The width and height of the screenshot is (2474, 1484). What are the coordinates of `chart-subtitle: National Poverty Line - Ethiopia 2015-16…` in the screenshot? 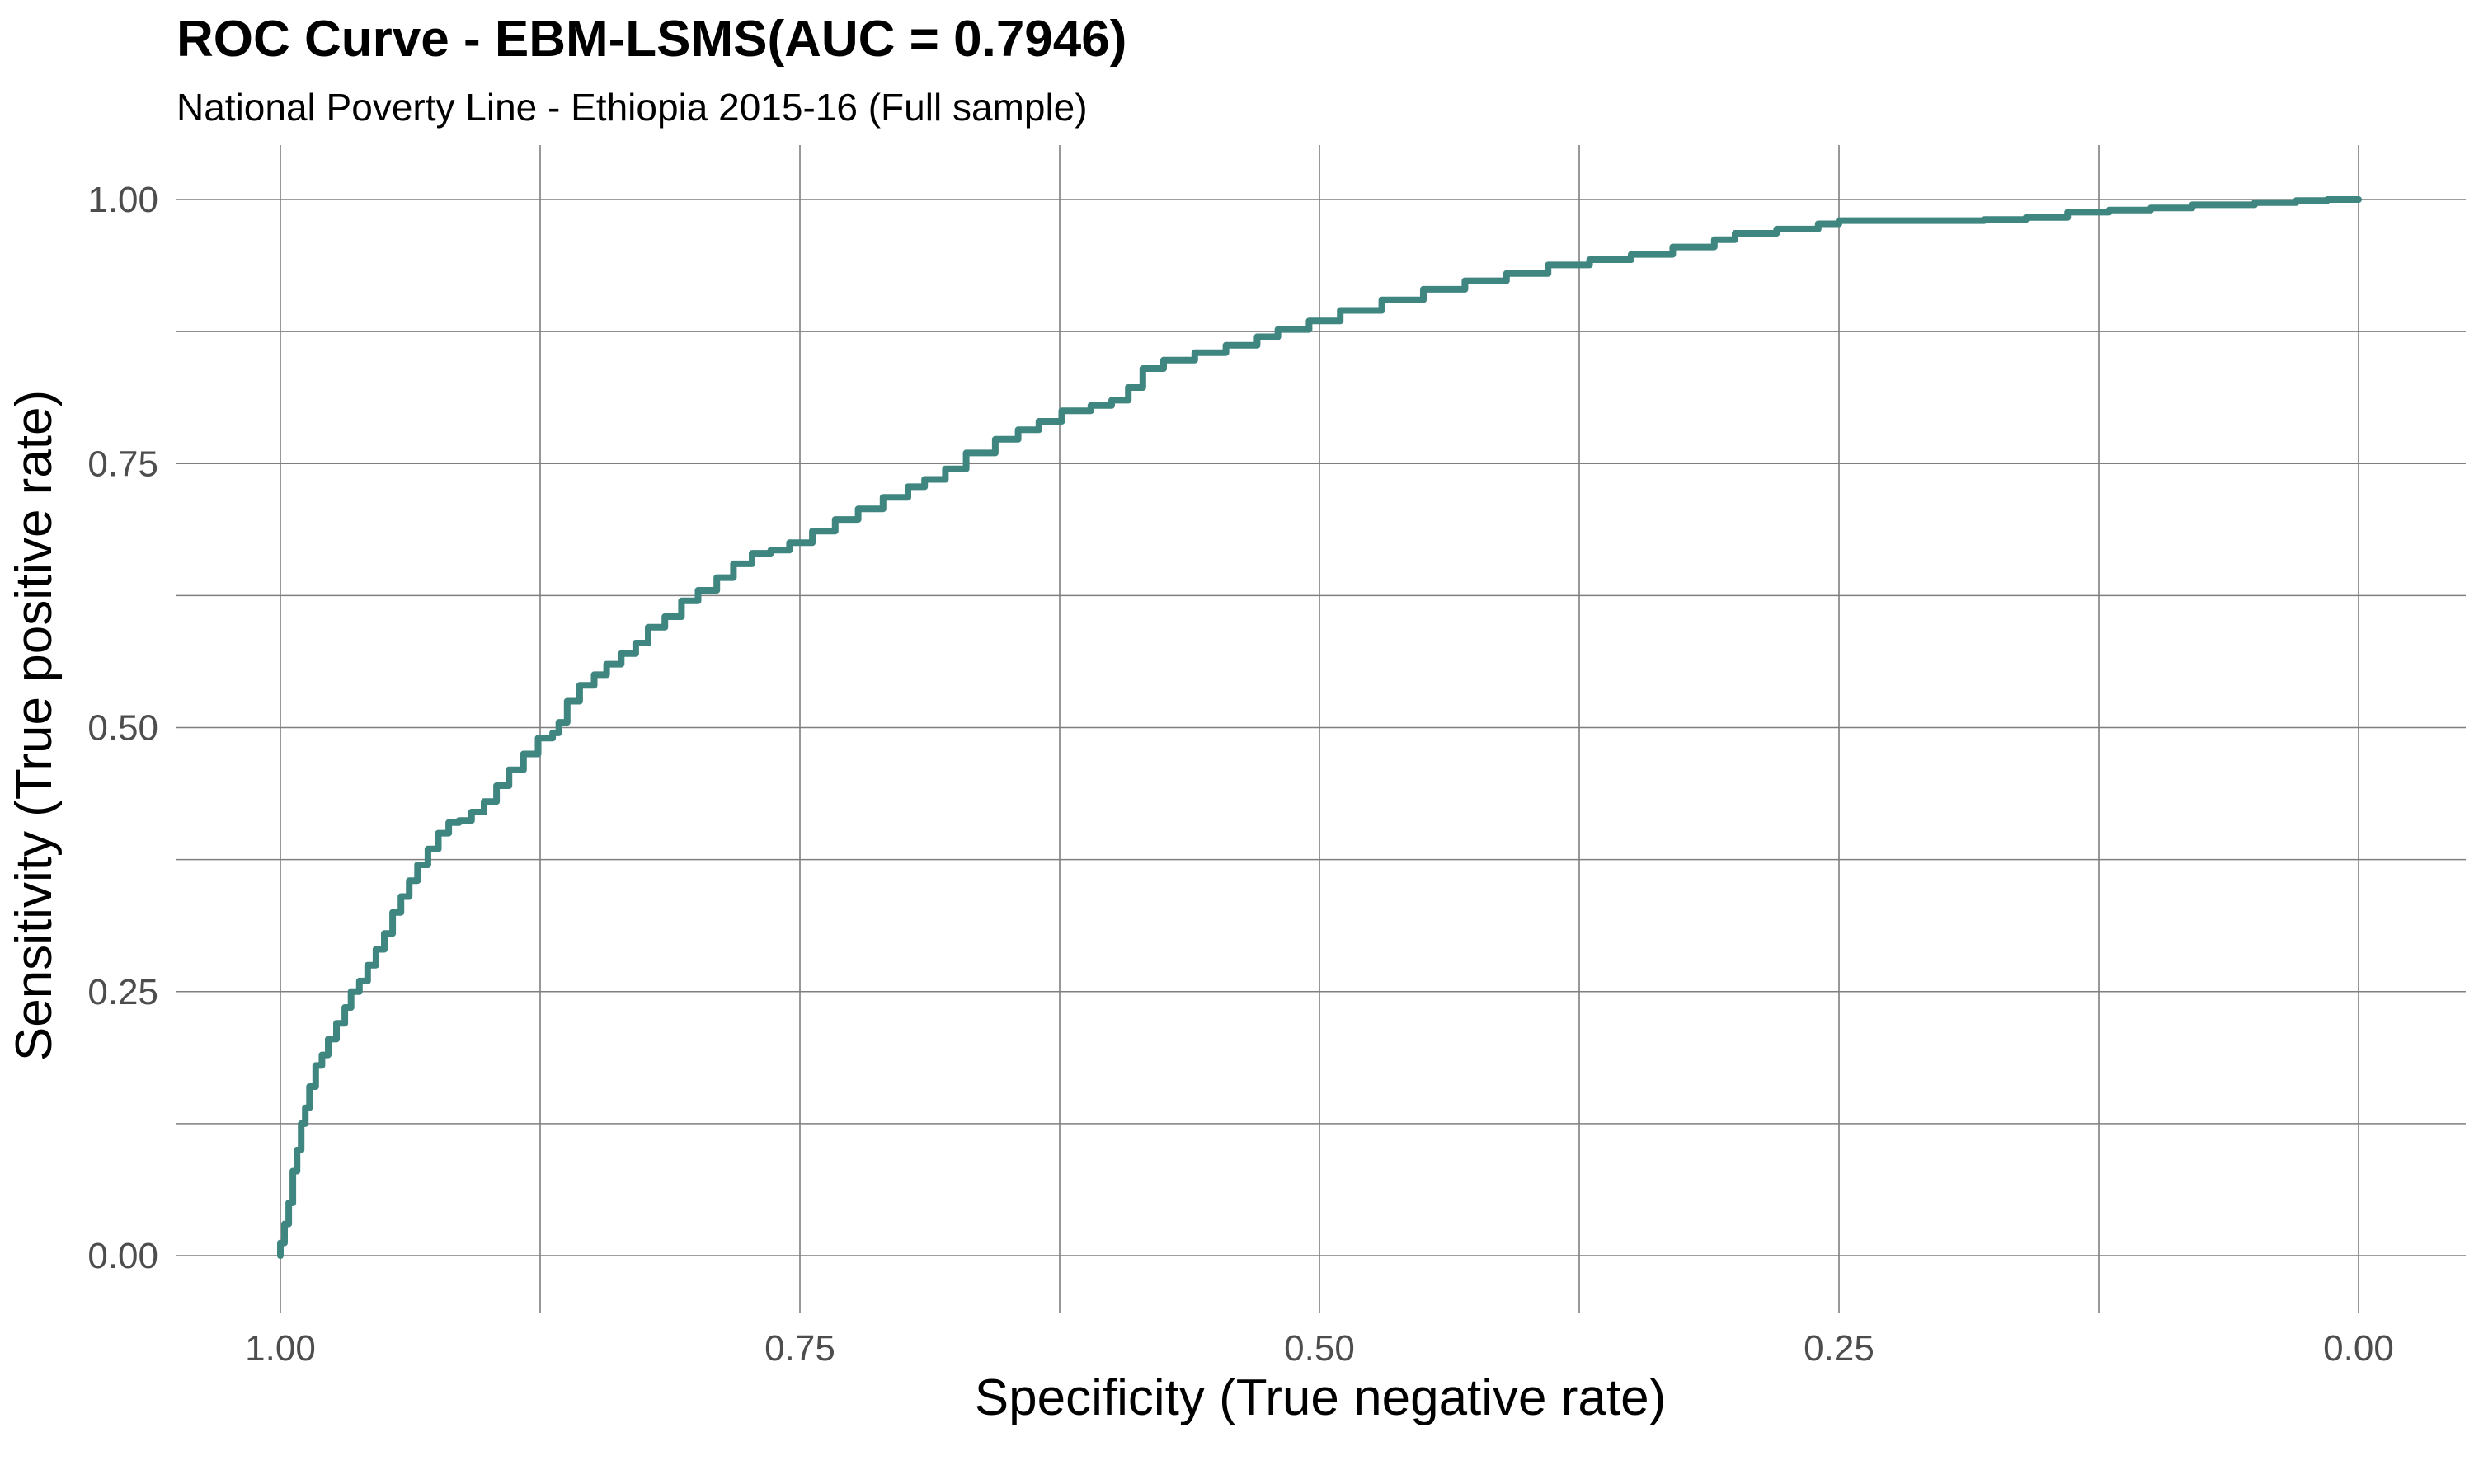 It's located at (632, 107).